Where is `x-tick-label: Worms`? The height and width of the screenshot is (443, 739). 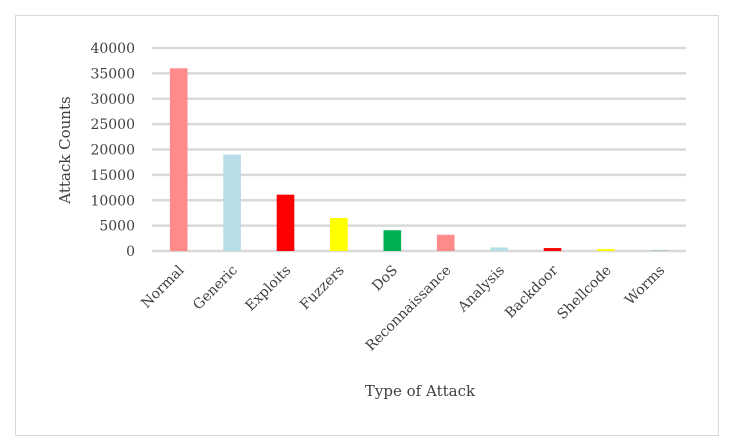 x-tick-label: Worms is located at coordinates (645, 286).